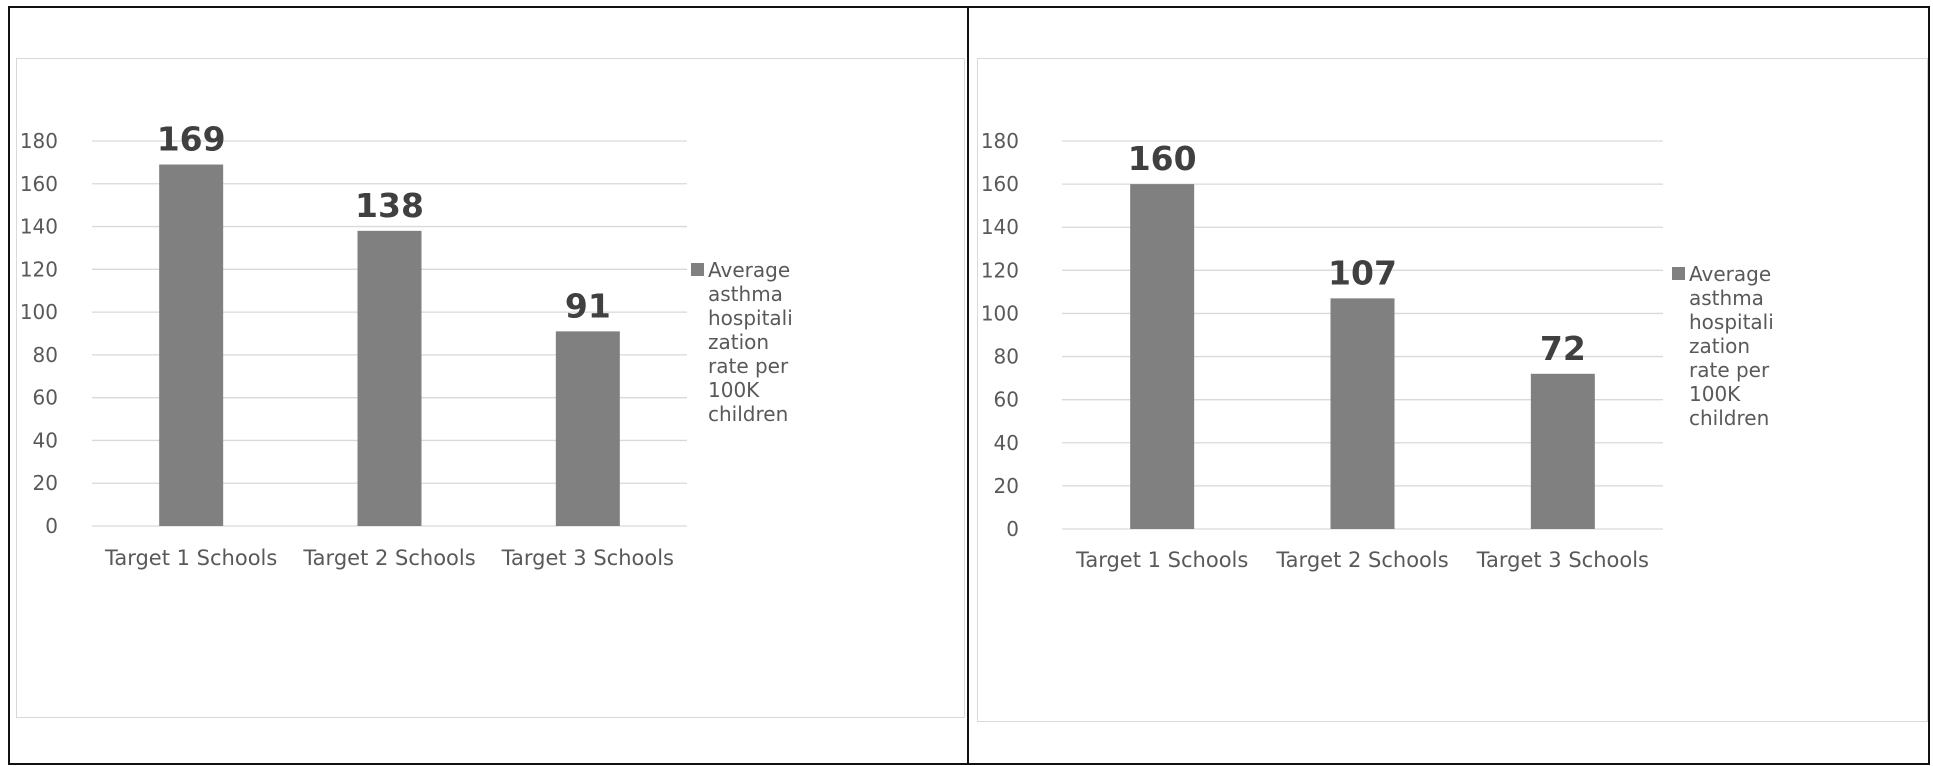 The image size is (1933, 767). Describe the element at coordinates (1362, 272) in the screenshot. I see `data-label: 107` at that location.